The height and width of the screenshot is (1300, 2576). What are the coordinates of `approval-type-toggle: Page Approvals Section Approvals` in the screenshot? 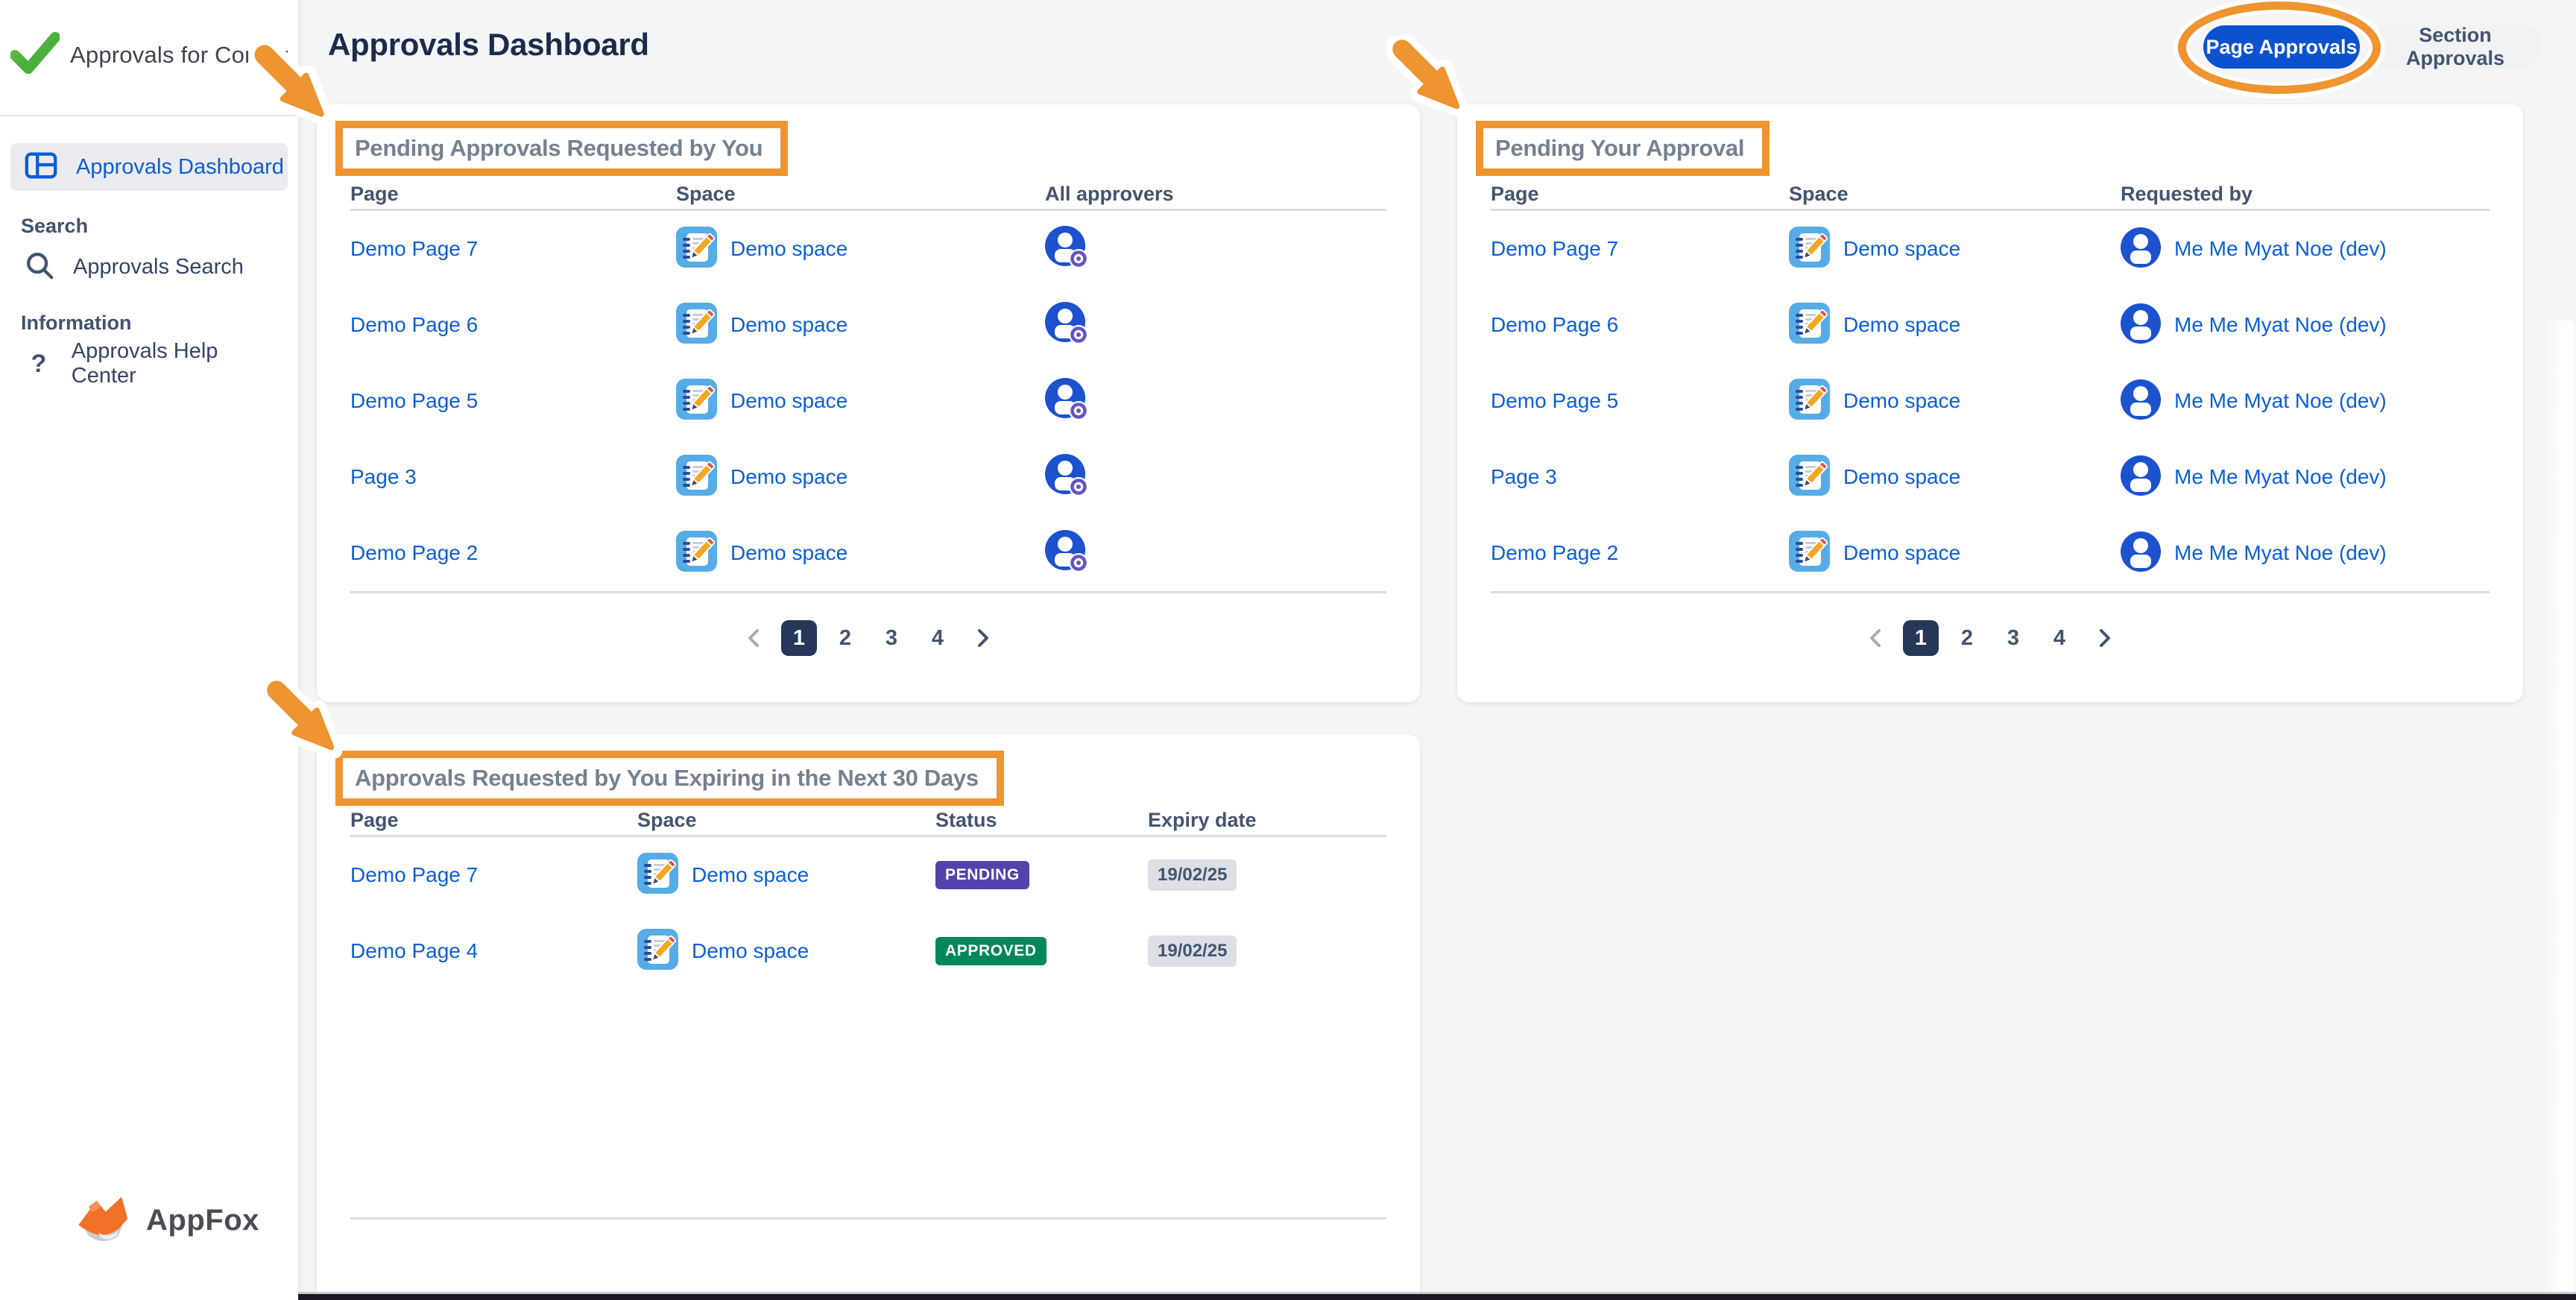 It's located at (2373, 46).